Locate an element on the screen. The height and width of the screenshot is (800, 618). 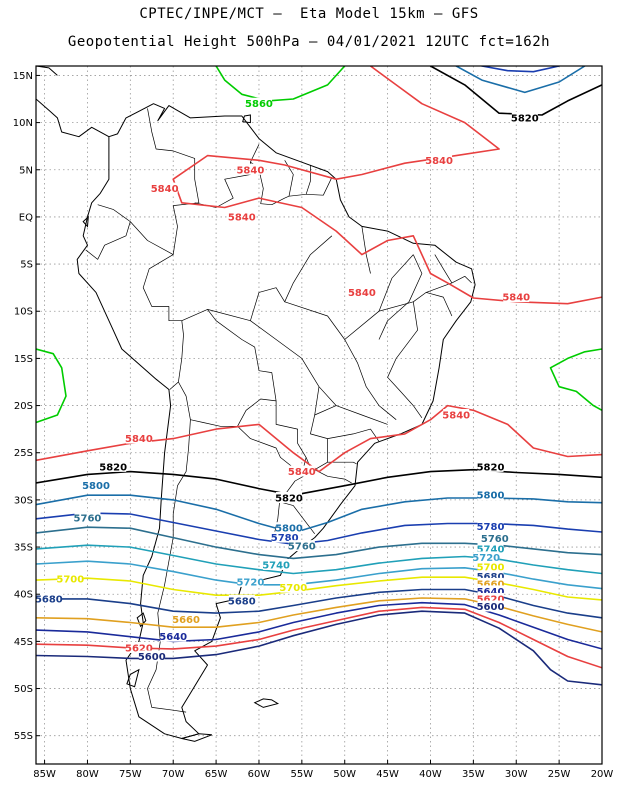
lat-tick-label: 15N is located at coordinates (23, 76).